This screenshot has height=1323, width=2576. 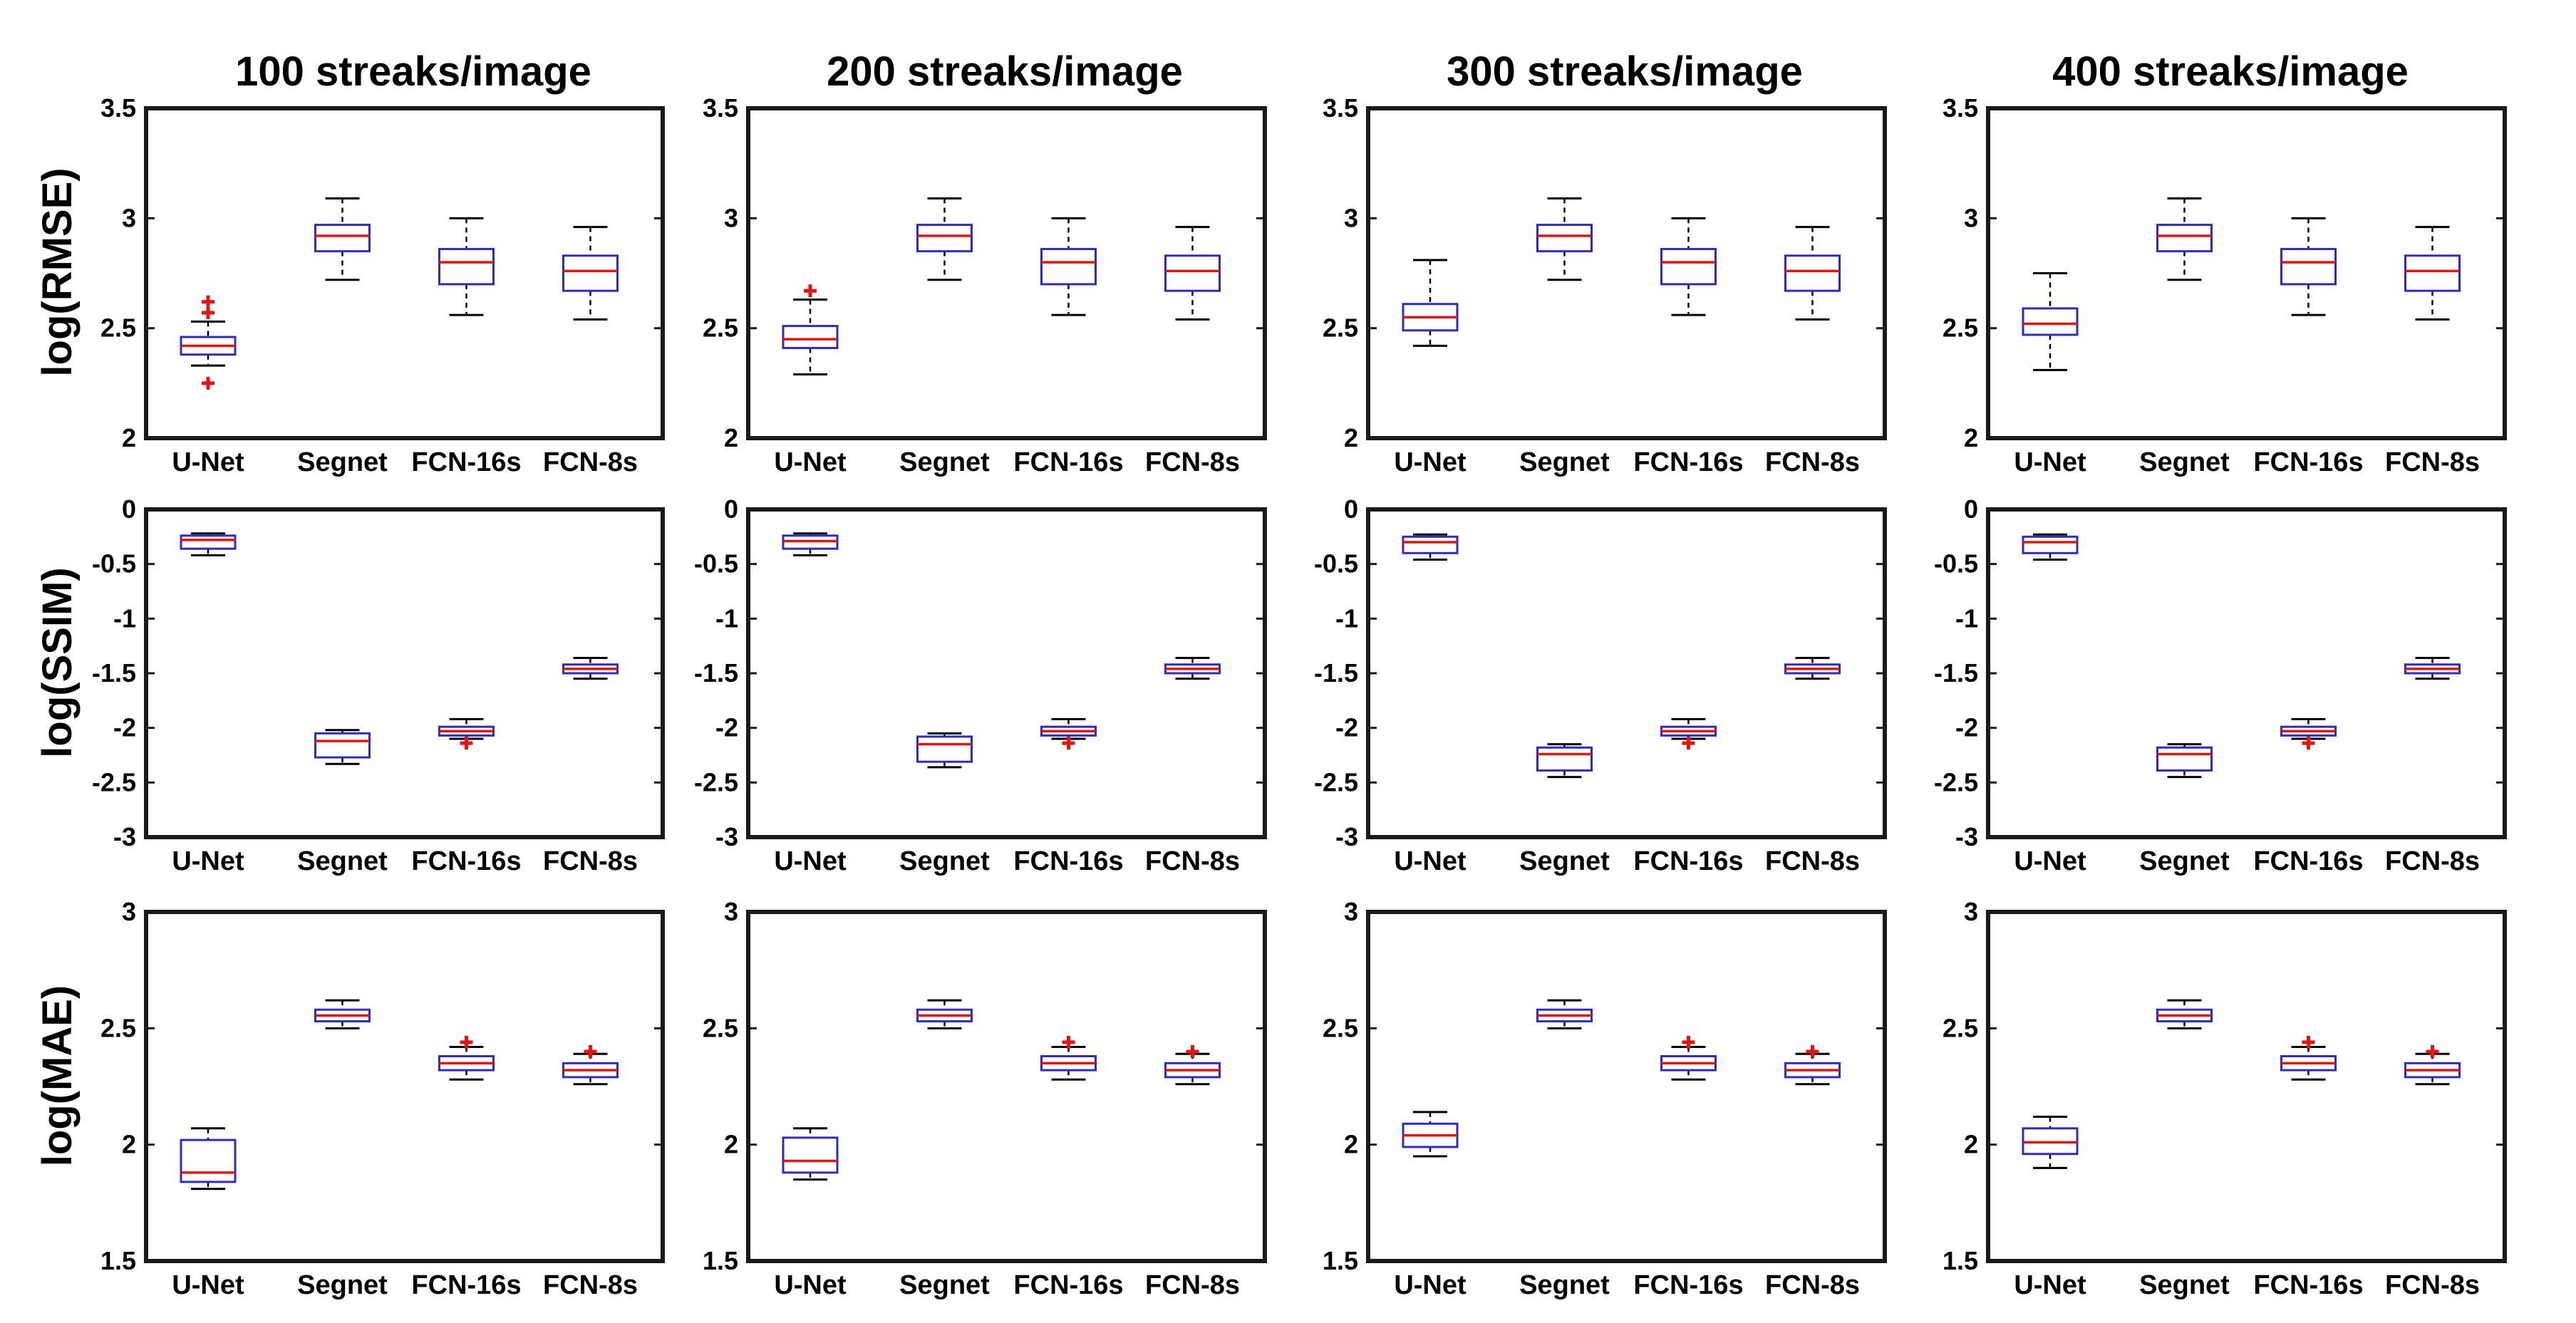 I want to click on y-tick-label: -3, so click(x=727, y=836).